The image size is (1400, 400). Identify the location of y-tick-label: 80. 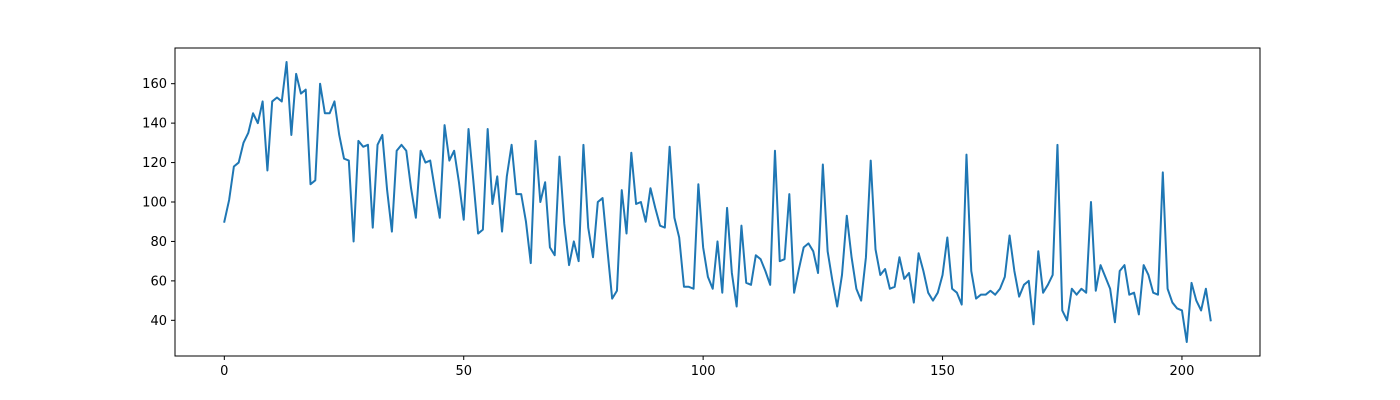
(158, 242).